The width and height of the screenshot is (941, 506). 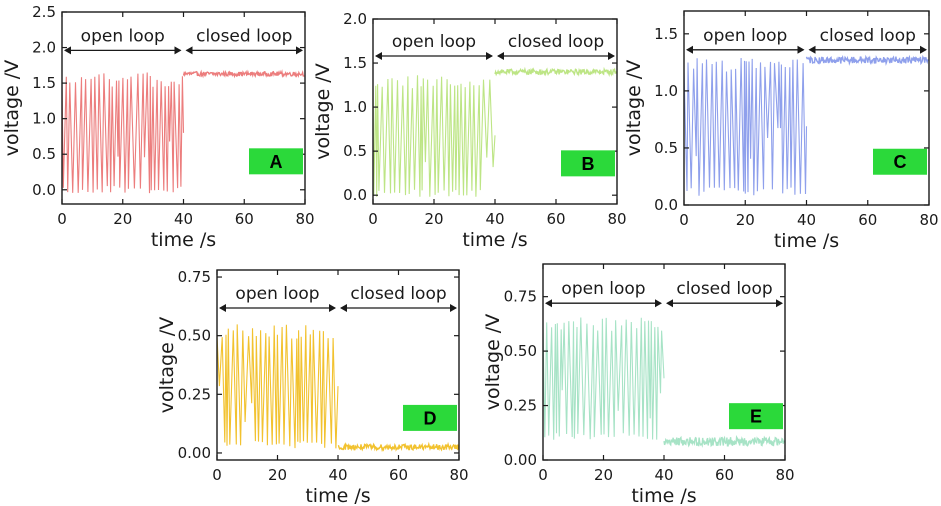 What do you see at coordinates (867, 60) in the screenshot?
I see `closed-loop-series-c` at bounding box center [867, 60].